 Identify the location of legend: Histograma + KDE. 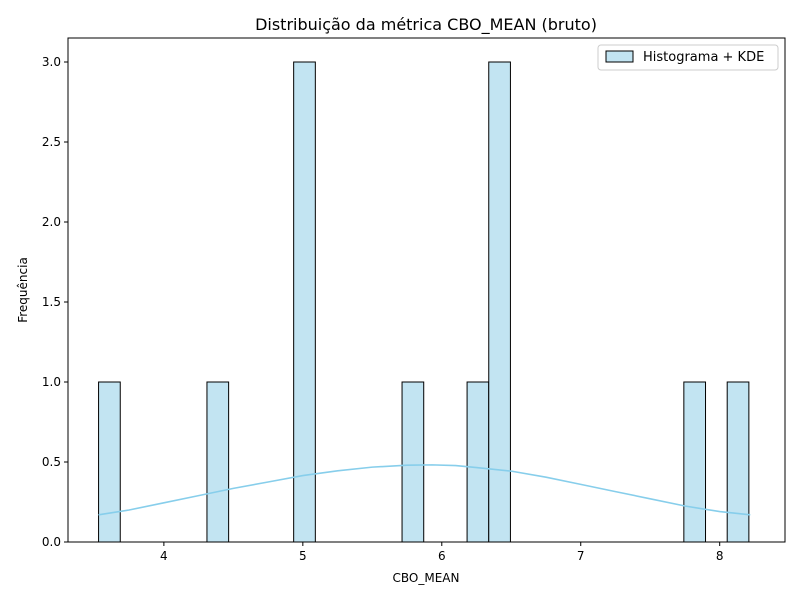
(688, 57).